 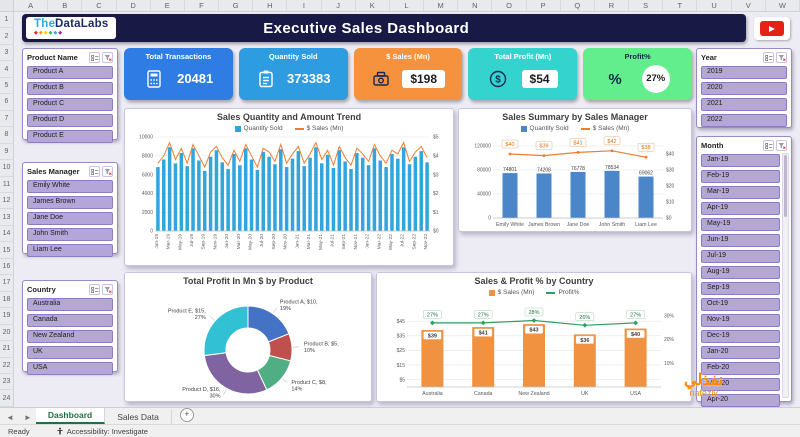 What do you see at coordinates (744, 72) in the screenshot?
I see `slicer-item: 2019` at bounding box center [744, 72].